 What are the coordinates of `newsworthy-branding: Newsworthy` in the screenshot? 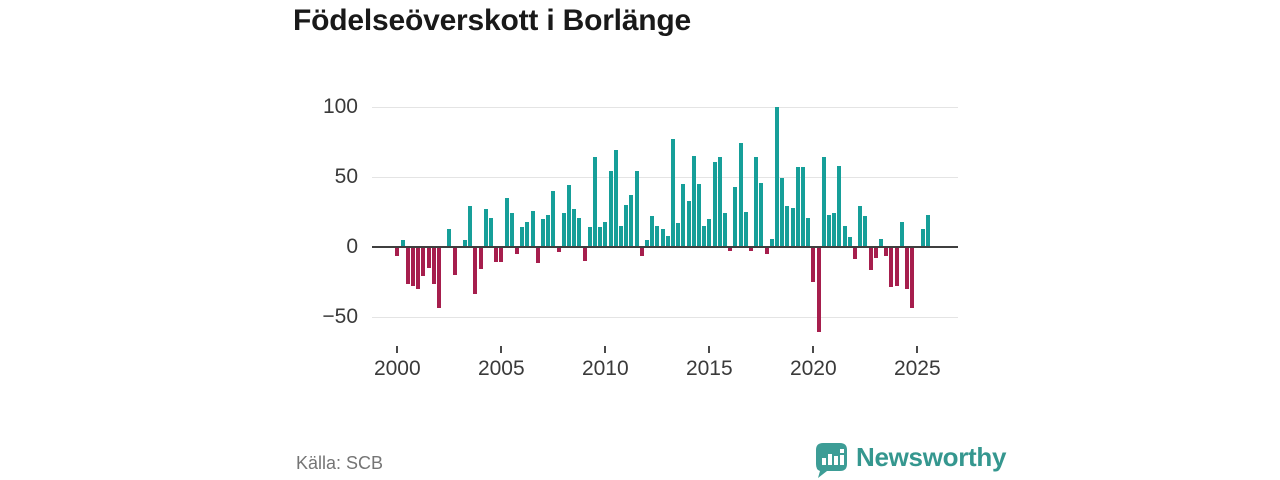 It's located at (909, 459).